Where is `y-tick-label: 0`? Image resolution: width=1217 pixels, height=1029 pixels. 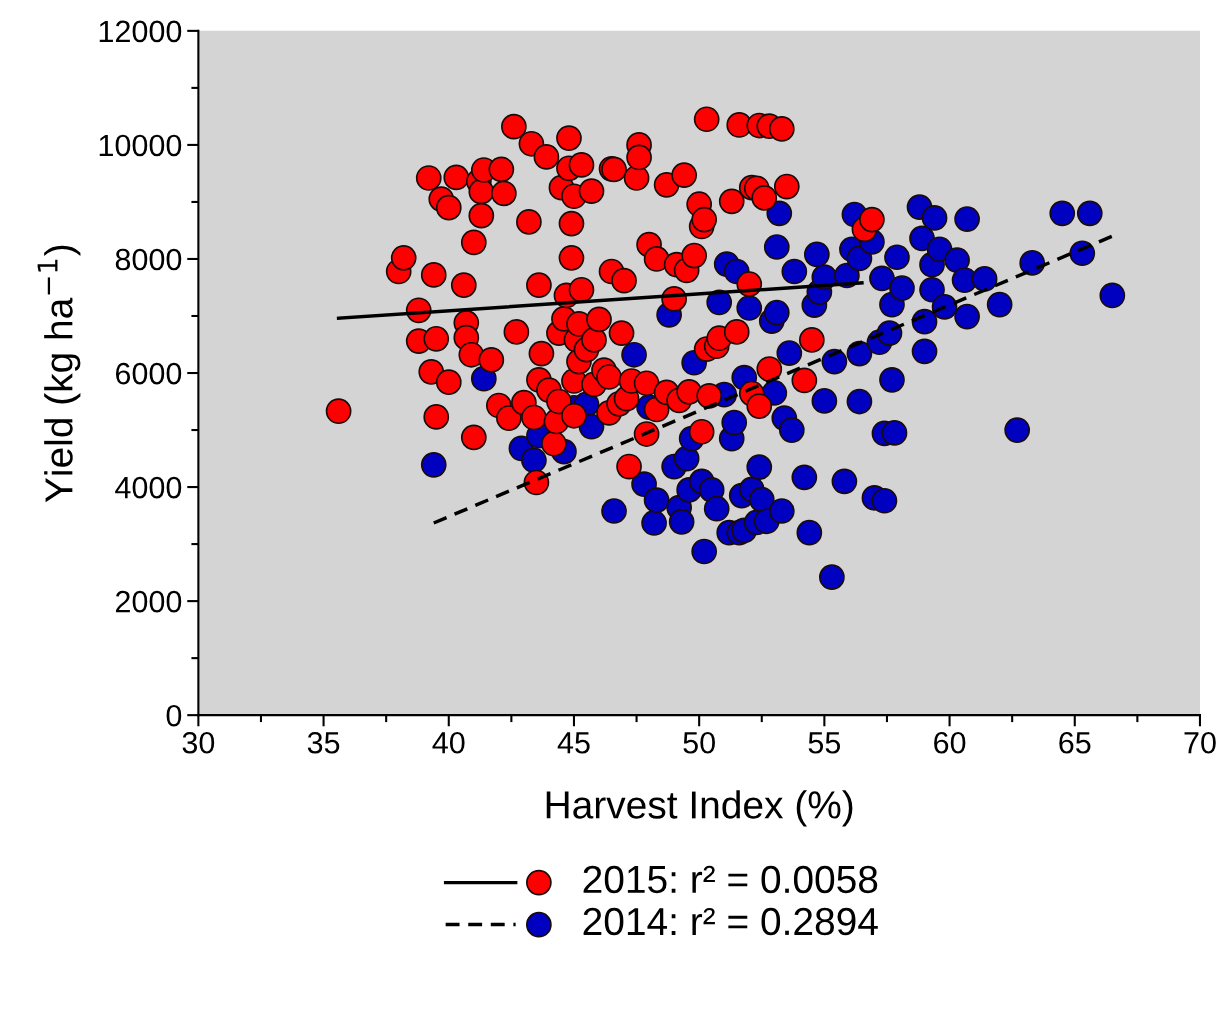
y-tick-label: 0 is located at coordinates (174, 715).